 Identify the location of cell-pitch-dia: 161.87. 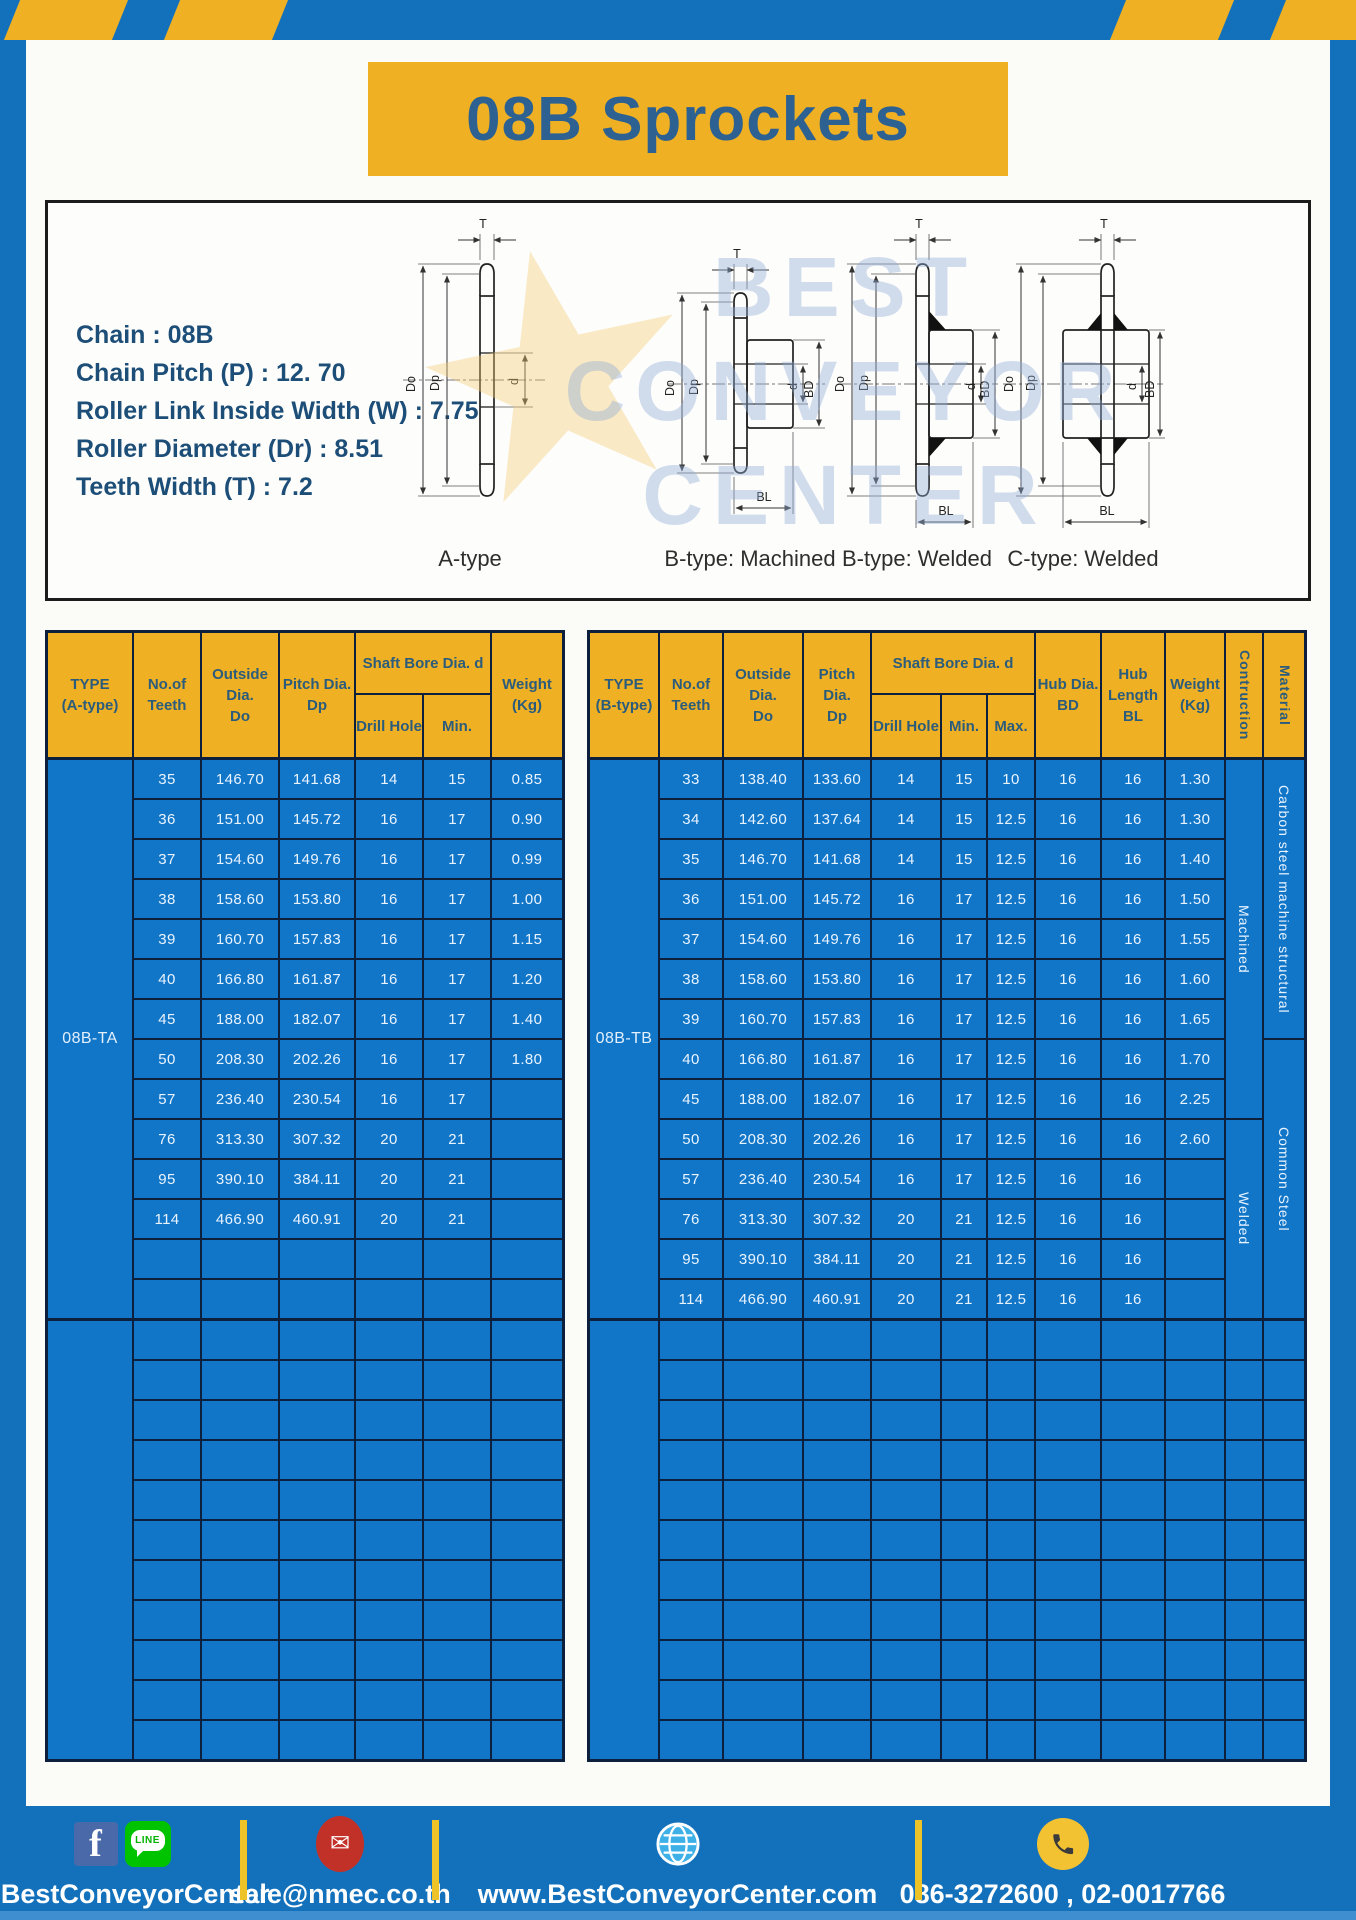
(317, 979).